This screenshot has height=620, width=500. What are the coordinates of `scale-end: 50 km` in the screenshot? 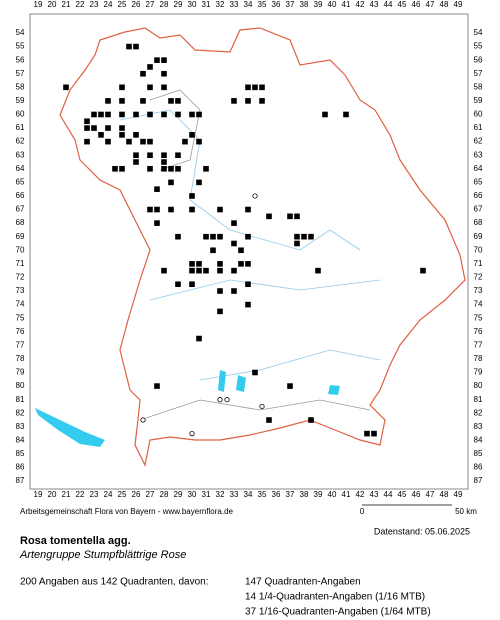 It's located at (466, 511).